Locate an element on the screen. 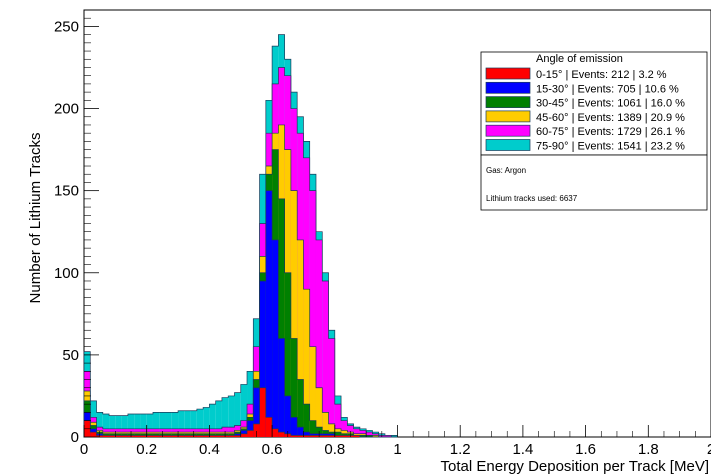 The width and height of the screenshot is (711, 475). x-axis-title: Total Energy Deposition per Track [MeV] is located at coordinates (575, 466).